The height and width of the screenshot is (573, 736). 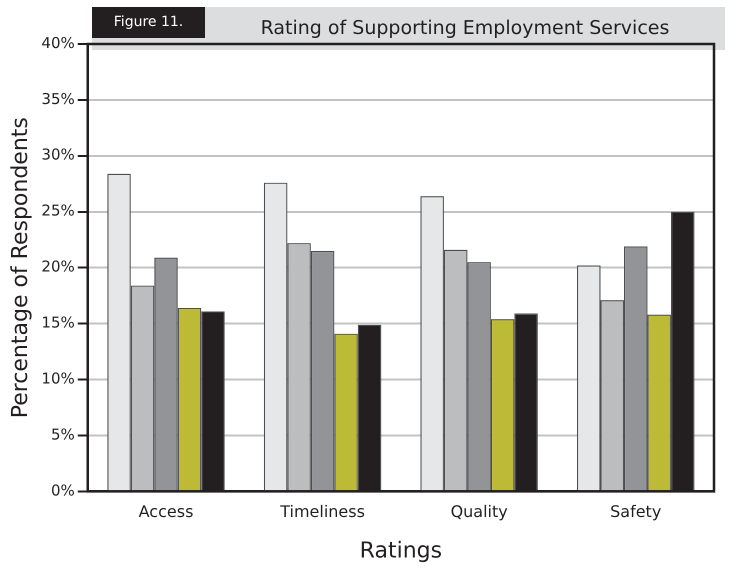 What do you see at coordinates (20, 267) in the screenshot?
I see `y-axis-title: Percentage of Respondents` at bounding box center [20, 267].